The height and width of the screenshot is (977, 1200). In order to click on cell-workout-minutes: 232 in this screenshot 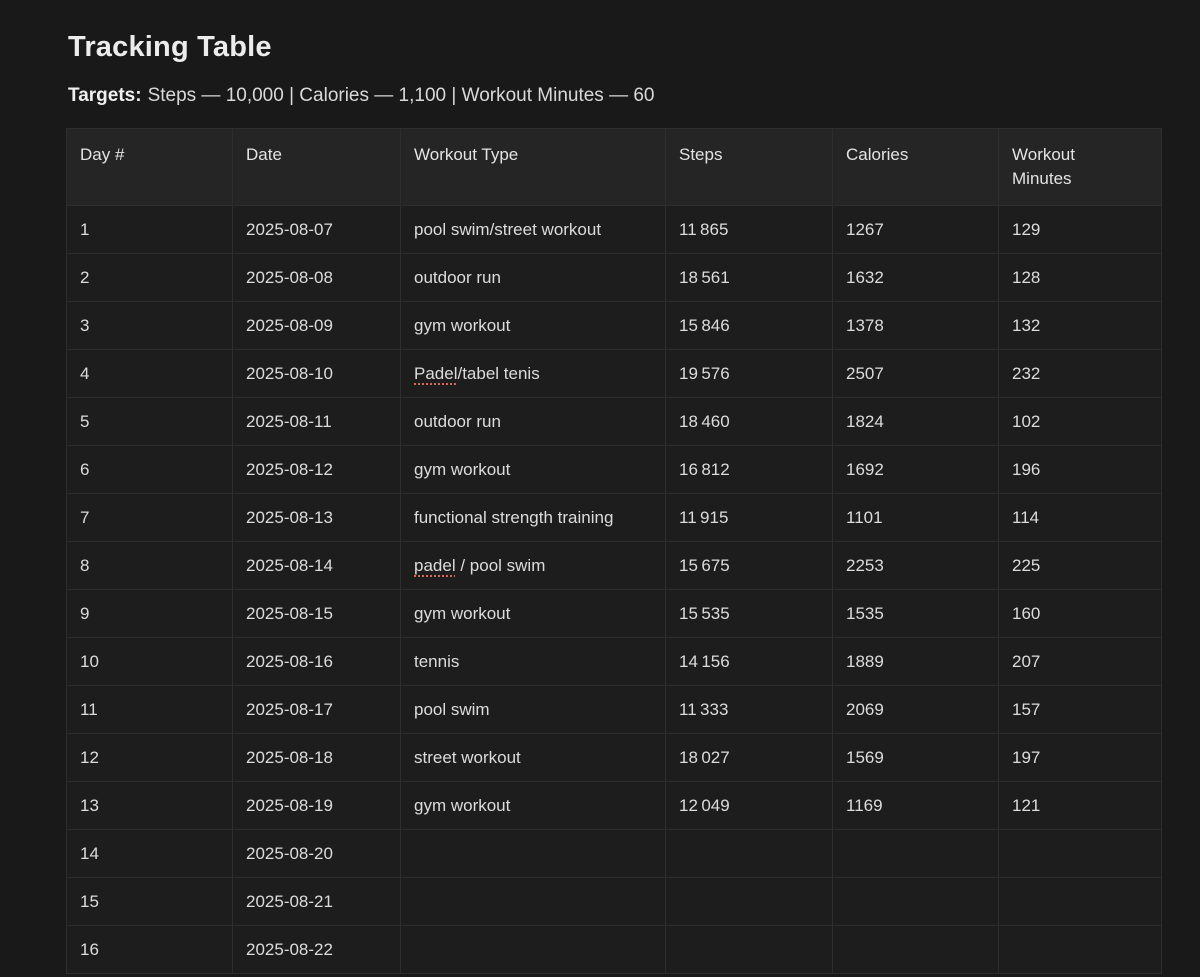, I will do `click(1080, 373)`.